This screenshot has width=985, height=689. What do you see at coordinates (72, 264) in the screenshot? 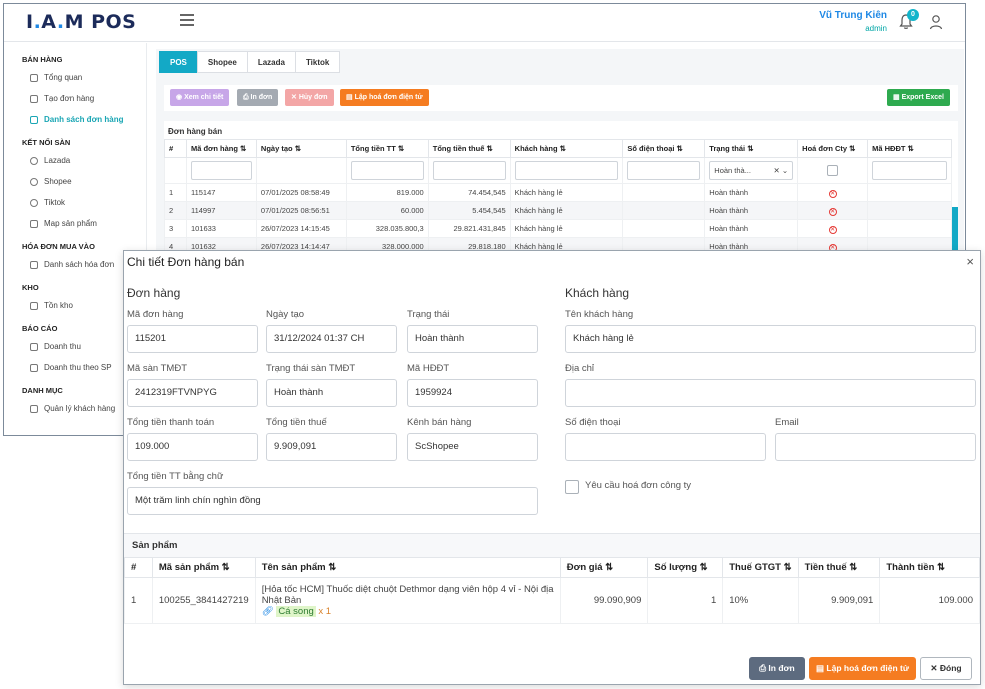
I see `sidebar-item: Danh sách hóa đơn` at bounding box center [72, 264].